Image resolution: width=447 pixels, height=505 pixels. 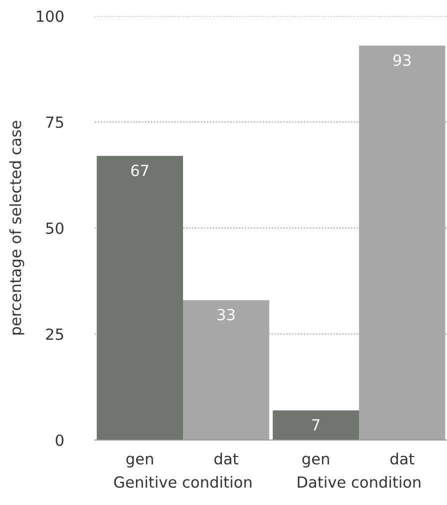 I want to click on series-label: gen, so click(x=139, y=462).